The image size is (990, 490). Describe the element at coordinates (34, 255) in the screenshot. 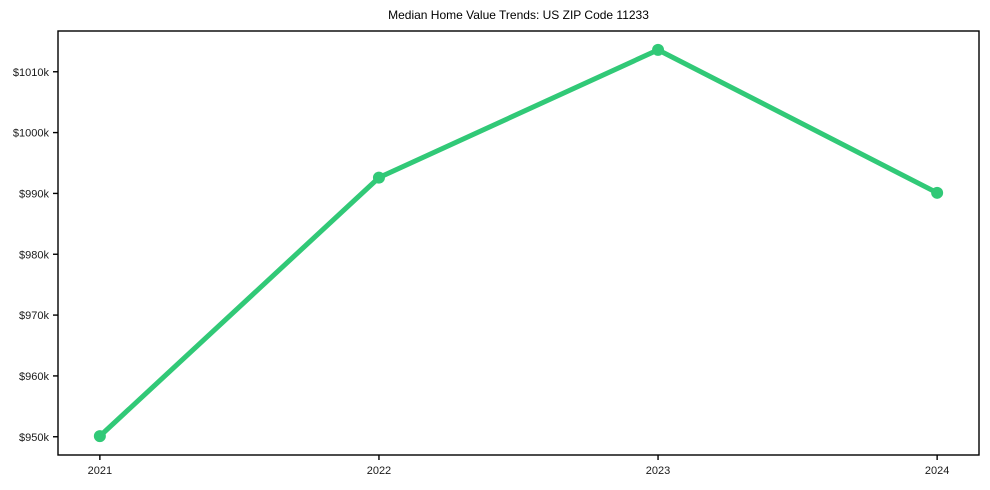

I see `y-tick-label: $980k` at that location.